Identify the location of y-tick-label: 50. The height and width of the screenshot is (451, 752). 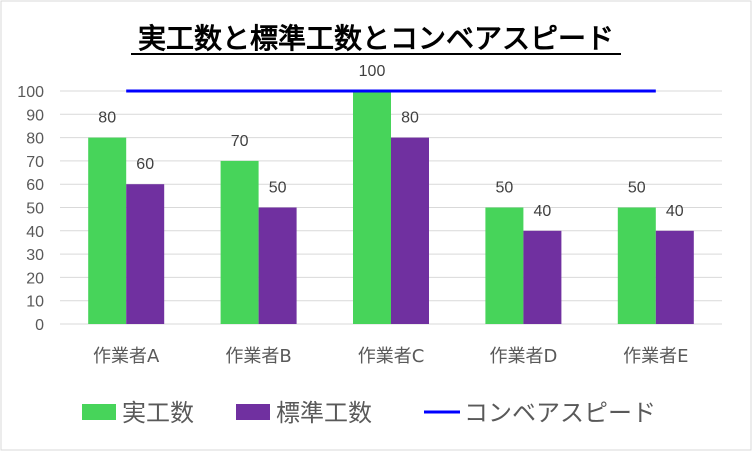
(35, 209).